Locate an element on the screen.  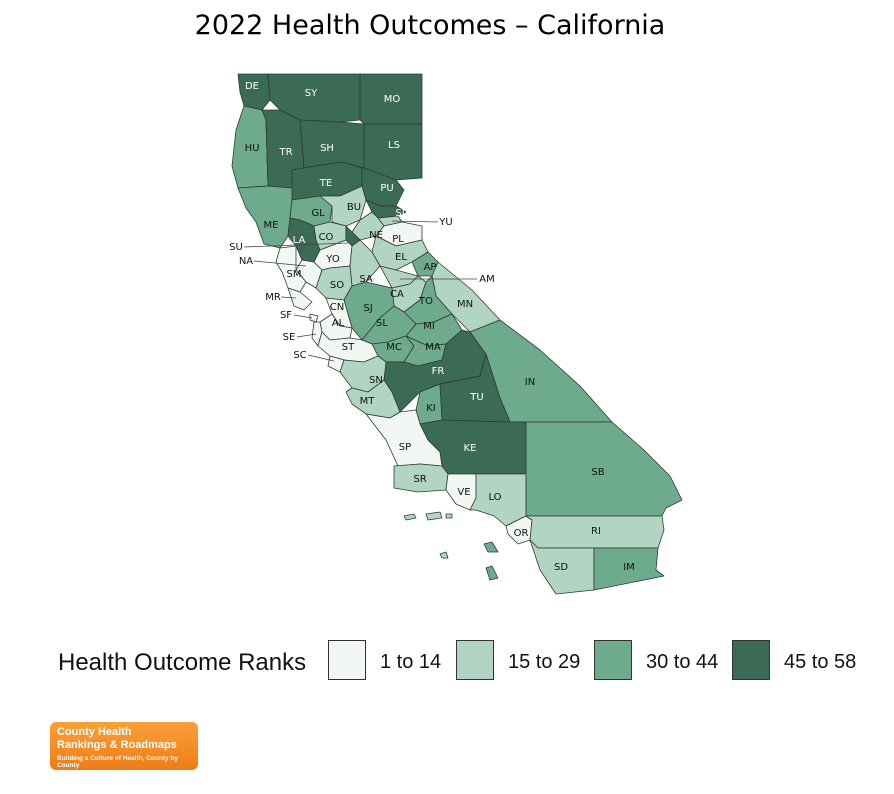
county-label-su: SU is located at coordinates (236, 247).